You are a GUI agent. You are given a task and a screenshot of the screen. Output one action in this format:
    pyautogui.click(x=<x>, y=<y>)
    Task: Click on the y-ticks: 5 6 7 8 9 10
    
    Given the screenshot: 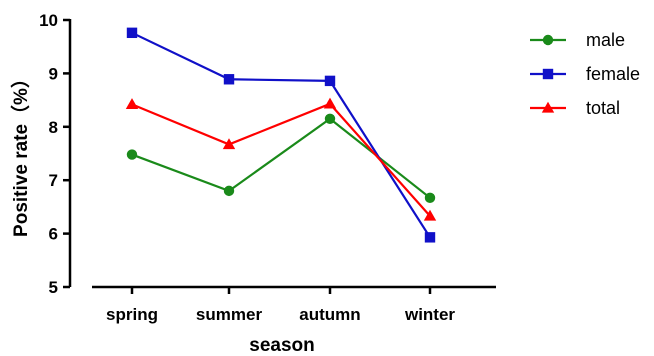 What is the action you would take?
    pyautogui.click(x=54, y=154)
    